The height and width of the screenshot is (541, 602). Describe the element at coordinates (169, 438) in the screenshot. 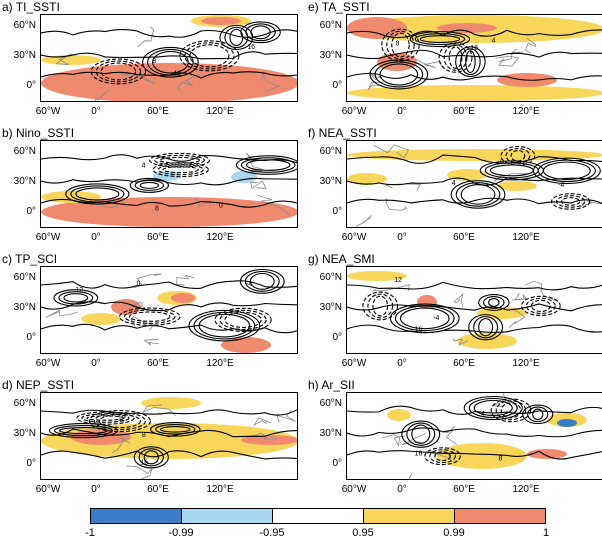

I see `map-graphic: 12 16 8` at that location.